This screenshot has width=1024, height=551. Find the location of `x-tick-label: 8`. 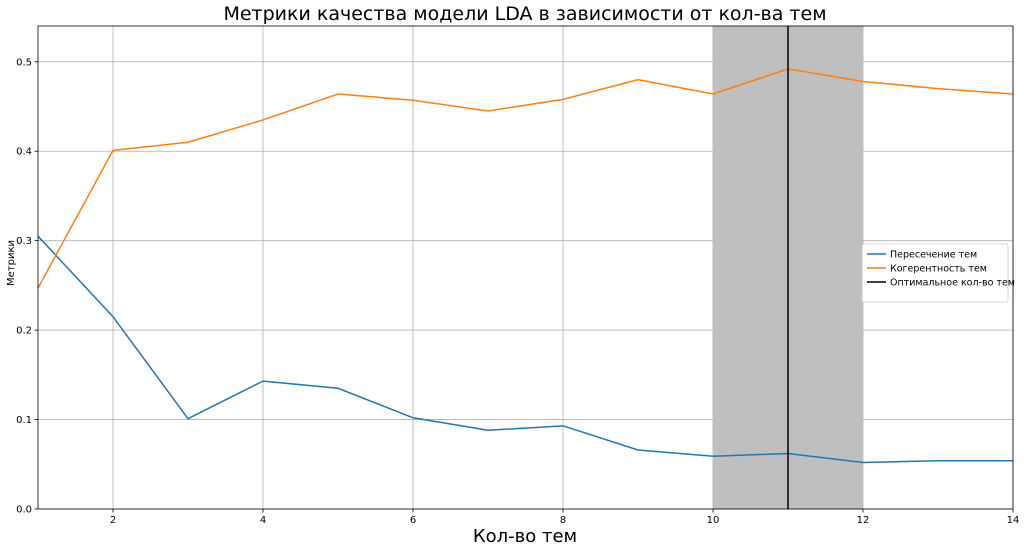

x-tick-label: 8 is located at coordinates (563, 520).